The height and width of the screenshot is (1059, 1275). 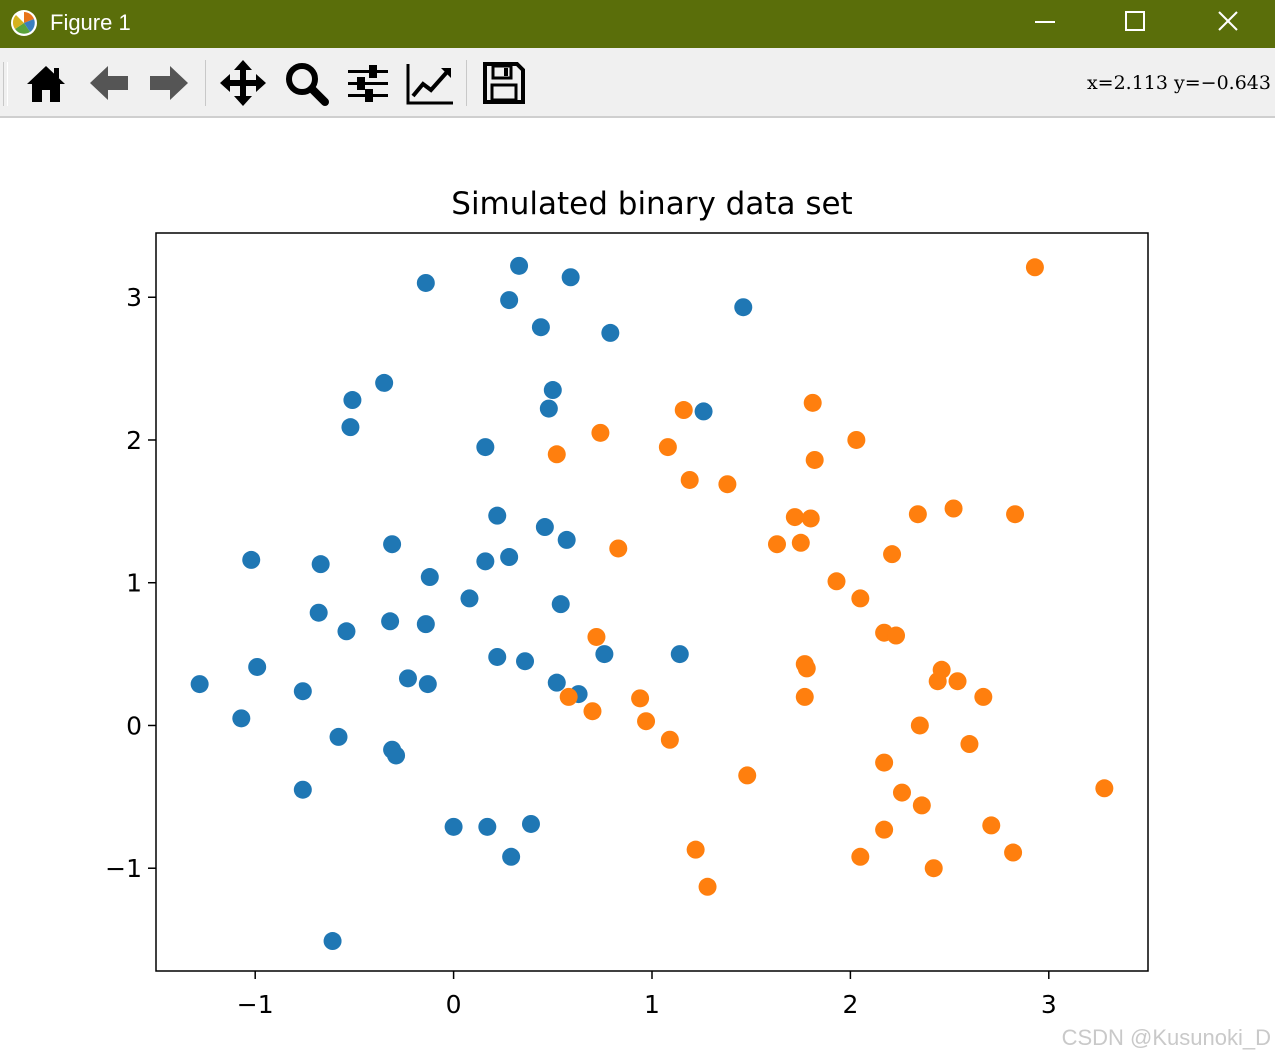 I want to click on zoom-button, so click(x=306, y=83).